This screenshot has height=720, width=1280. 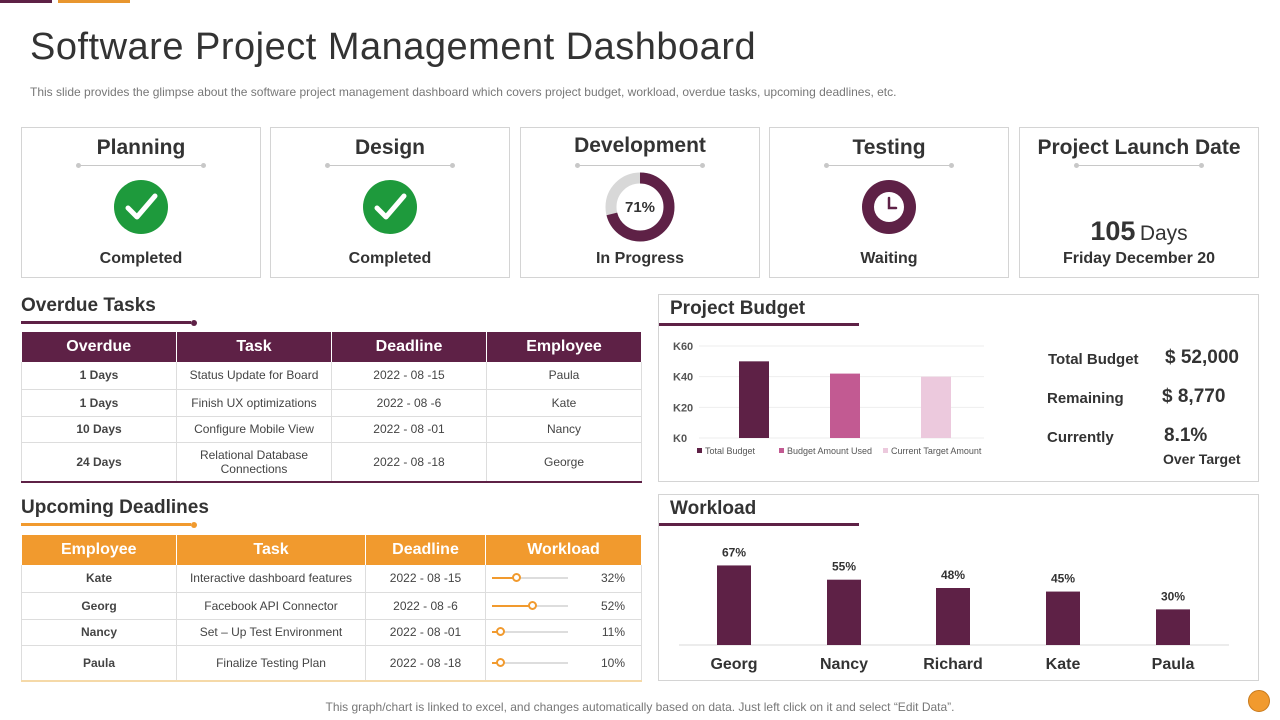 What do you see at coordinates (271, 606) in the screenshot?
I see `task-cell: Facebook API Connector` at bounding box center [271, 606].